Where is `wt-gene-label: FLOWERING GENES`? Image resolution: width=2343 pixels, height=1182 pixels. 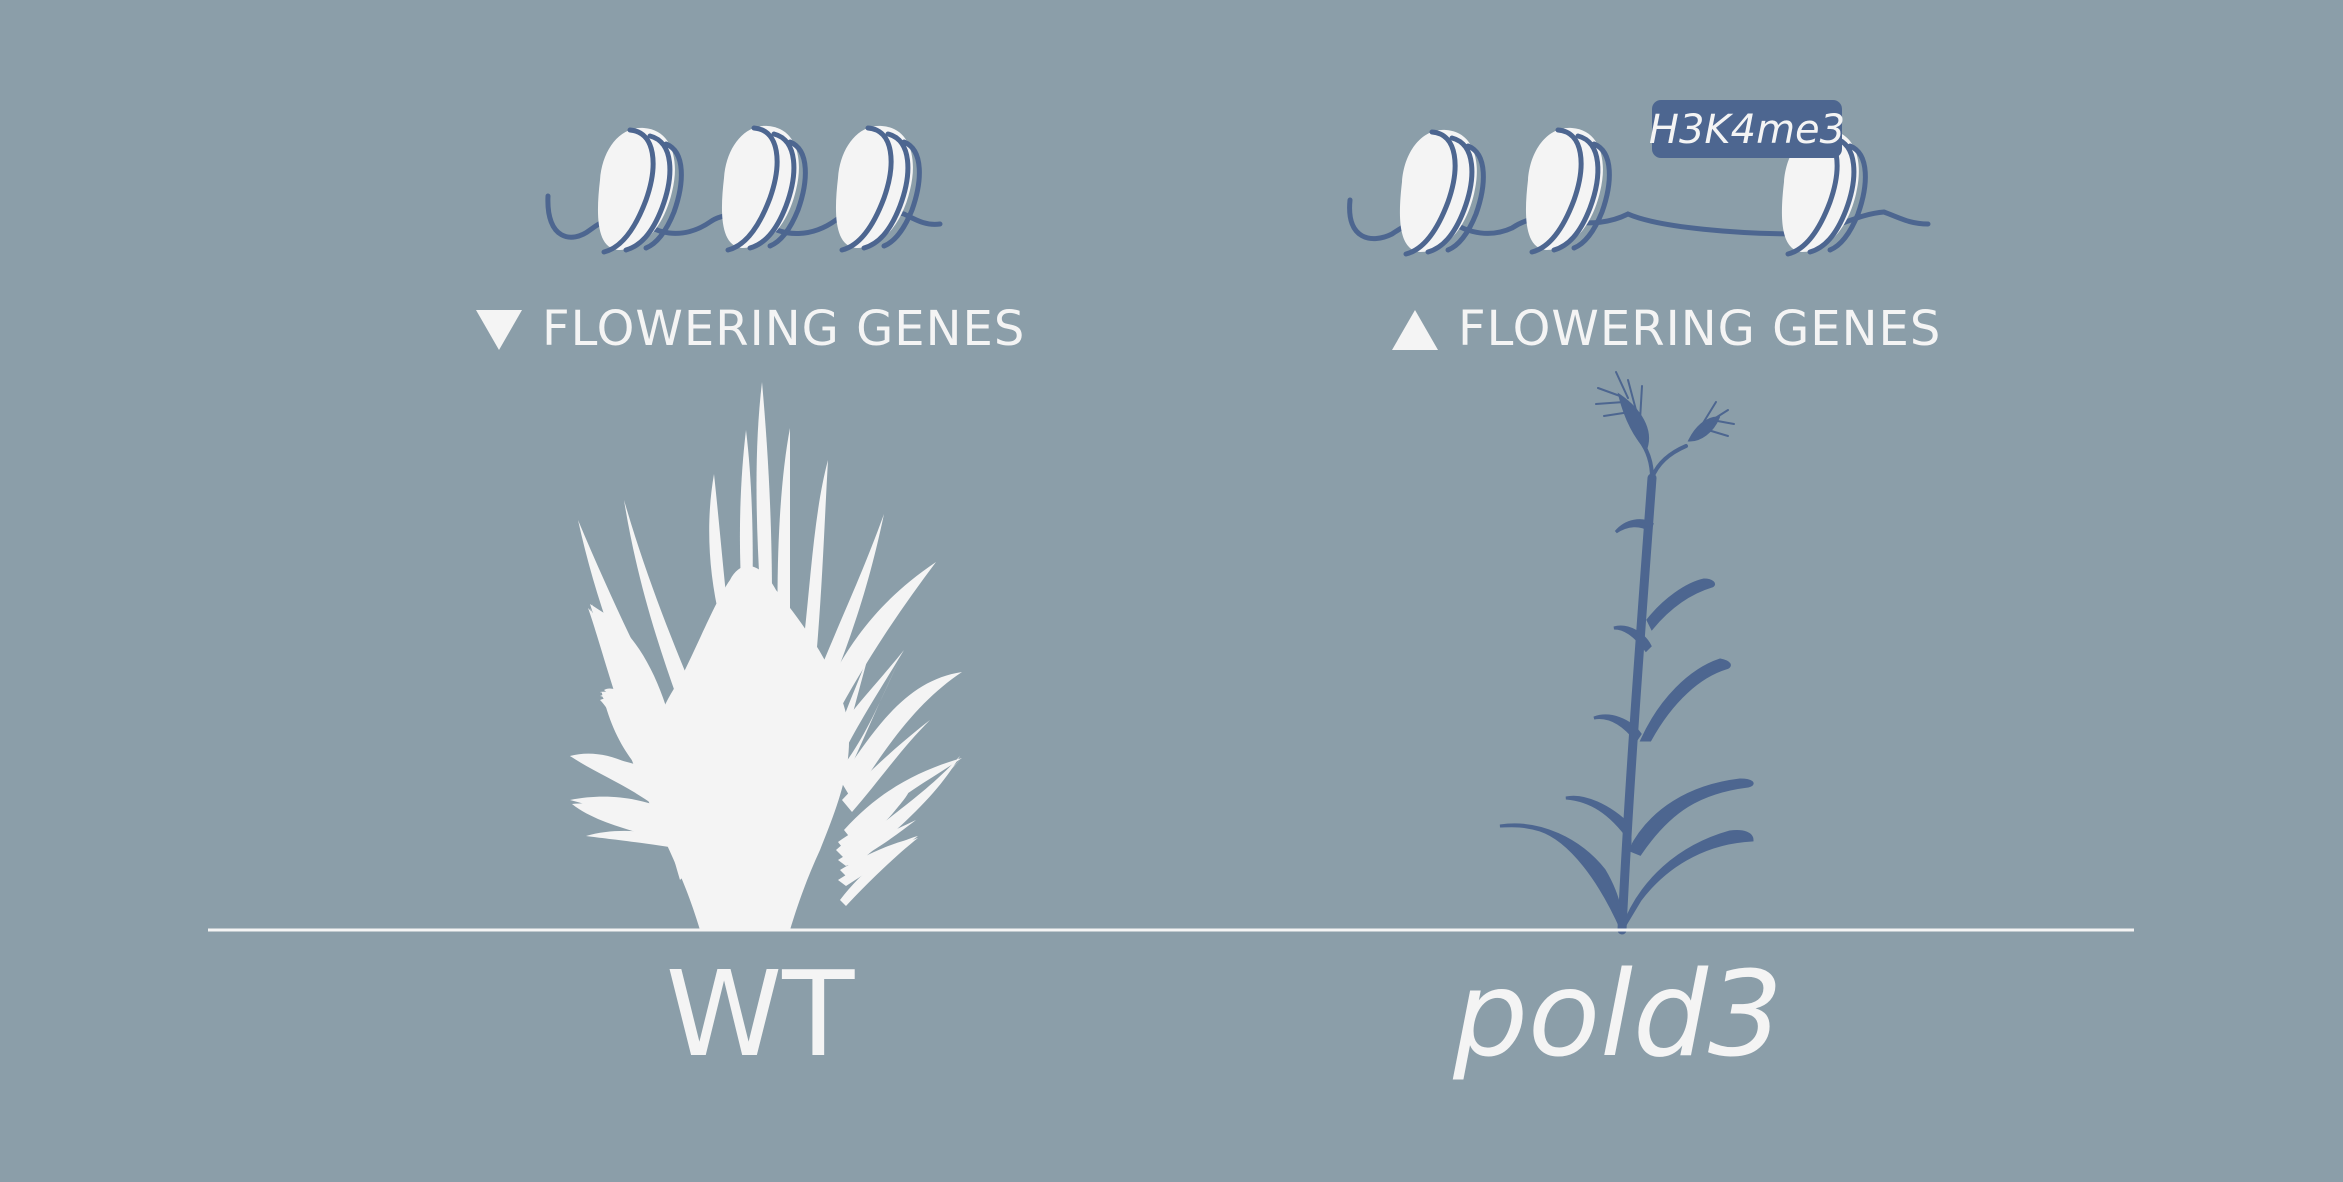 wt-gene-label: FLOWERING GENES is located at coordinates (783, 329).